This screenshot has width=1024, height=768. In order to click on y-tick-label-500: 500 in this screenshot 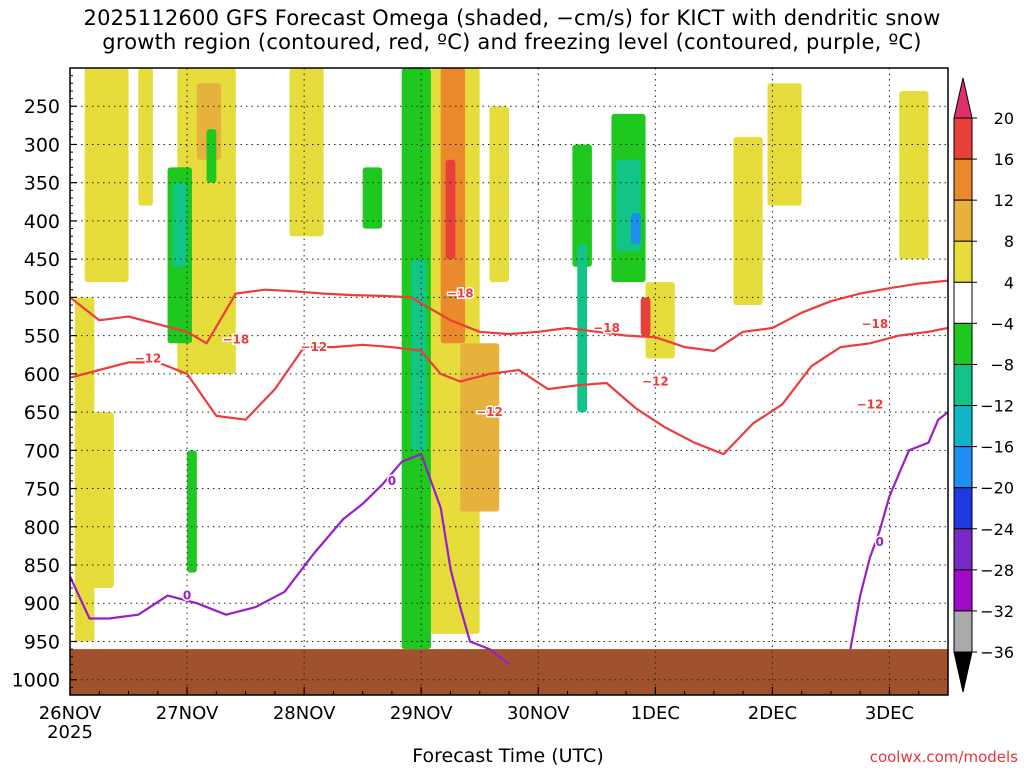, I will do `click(42, 298)`.